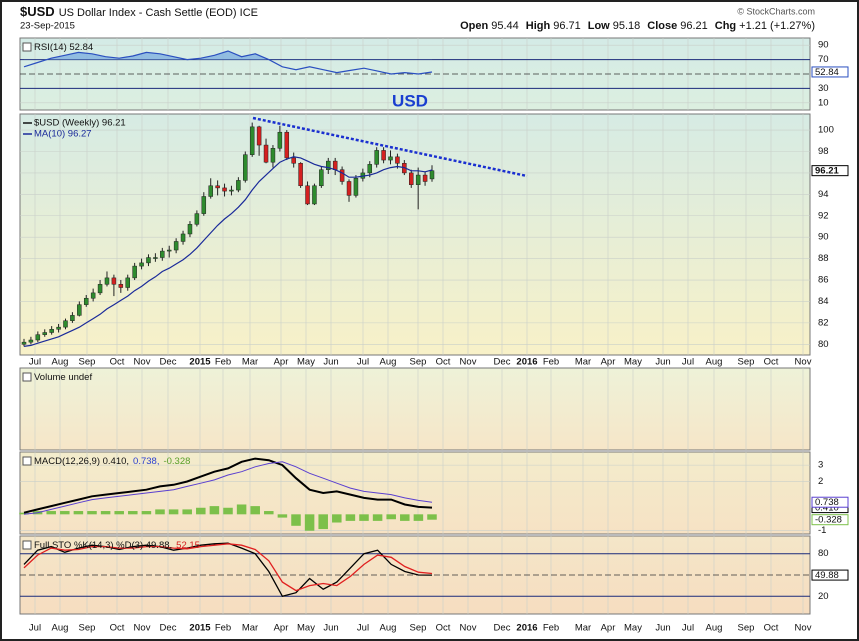  What do you see at coordinates (725, 26) in the screenshot?
I see `quote-label: Chg` at bounding box center [725, 26].